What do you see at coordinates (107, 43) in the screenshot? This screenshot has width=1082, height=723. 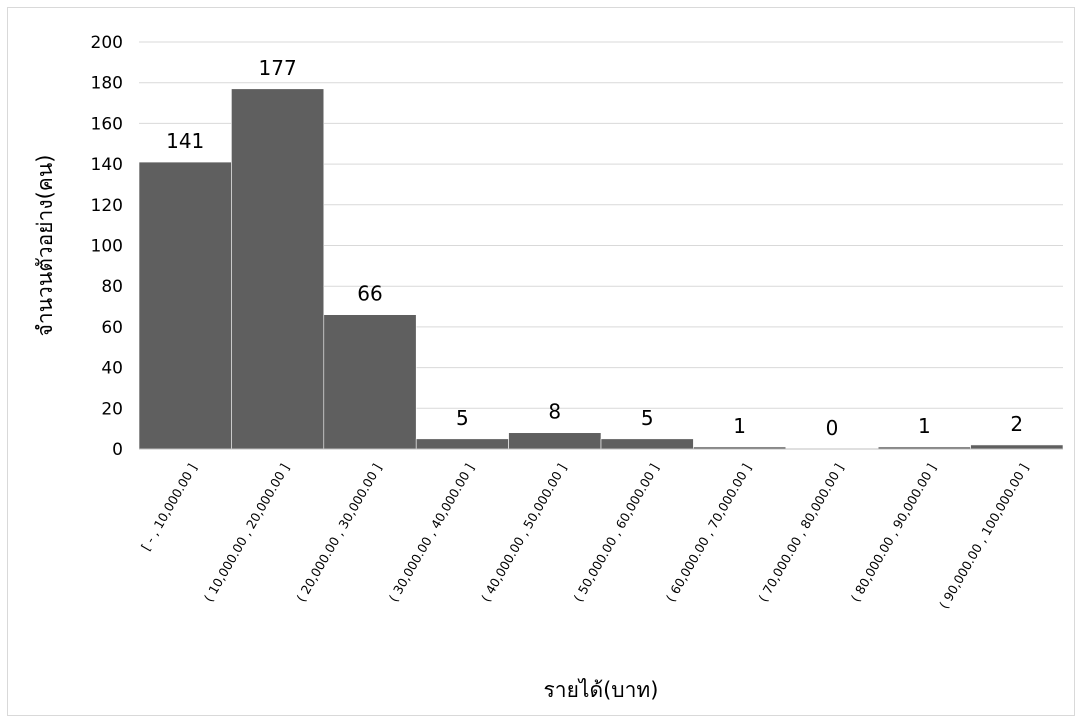 I see `y-tick-label: 200` at bounding box center [107, 43].